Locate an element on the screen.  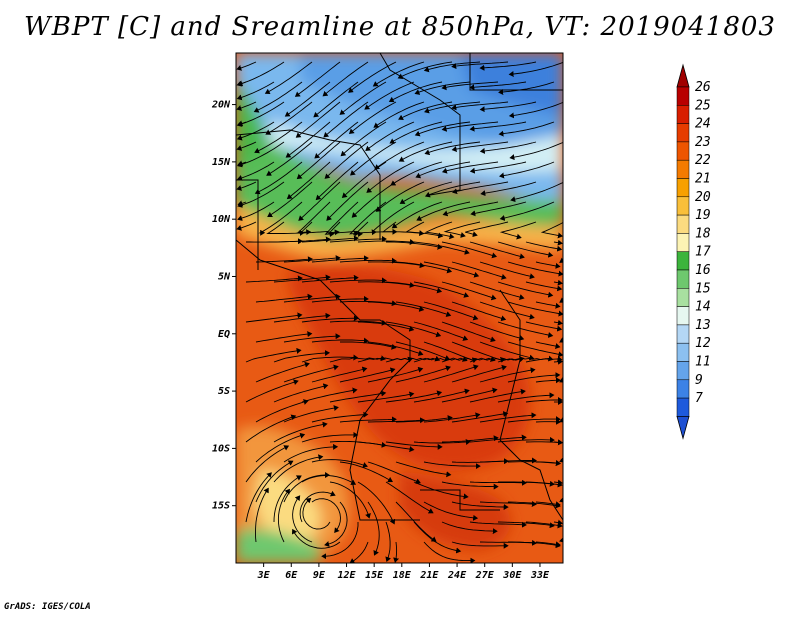
colorbar-label: 14 is located at coordinates (703, 307).